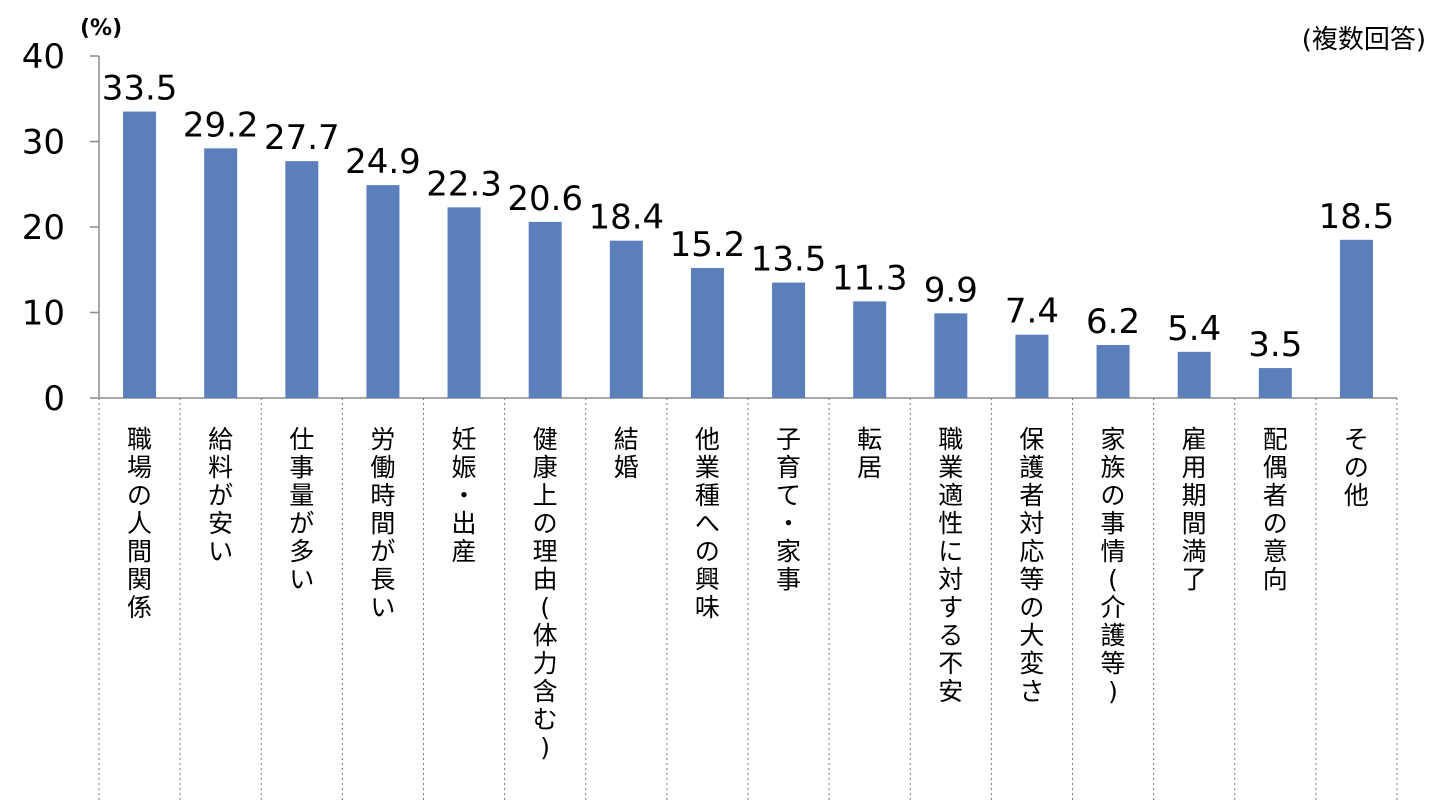  I want to click on y-tick-label: 0, so click(54, 399).